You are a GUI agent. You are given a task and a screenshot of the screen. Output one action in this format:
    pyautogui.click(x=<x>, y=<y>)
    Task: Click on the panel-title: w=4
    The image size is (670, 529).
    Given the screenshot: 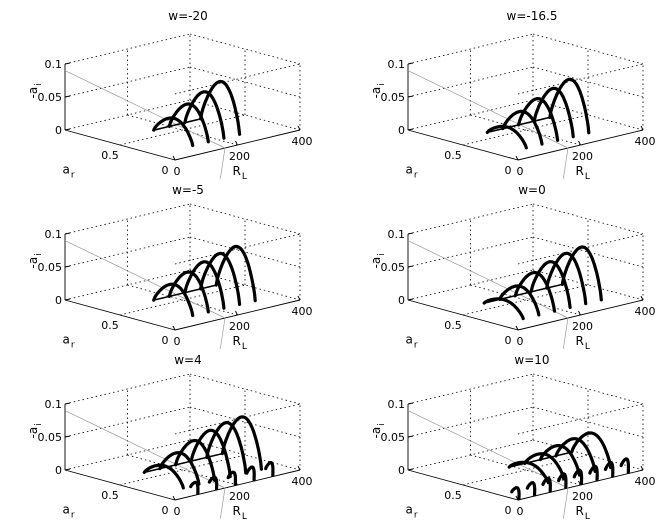 What is the action you would take?
    pyautogui.click(x=188, y=360)
    